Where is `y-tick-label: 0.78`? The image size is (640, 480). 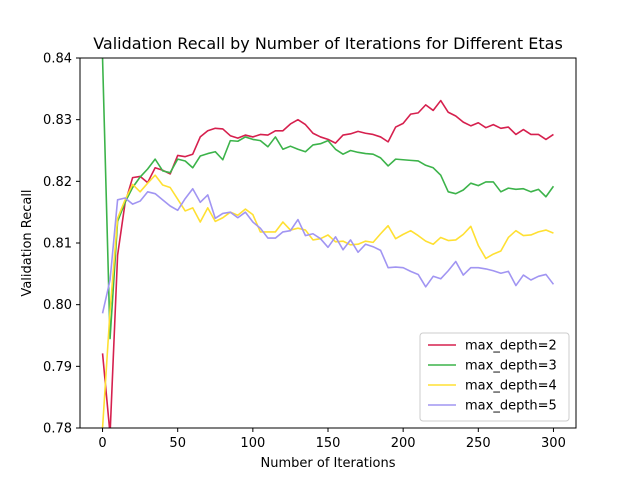 y-tick-label: 0.78 is located at coordinates (57, 429).